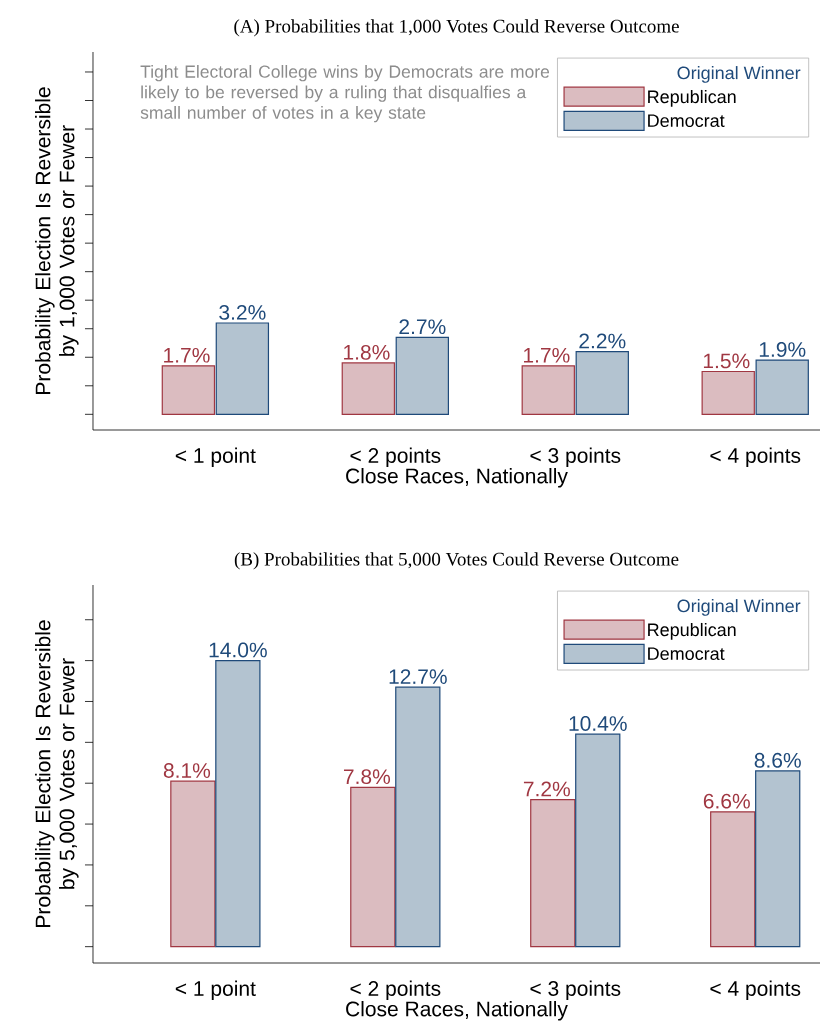  I want to click on data-label: 2.2%, so click(602, 341).